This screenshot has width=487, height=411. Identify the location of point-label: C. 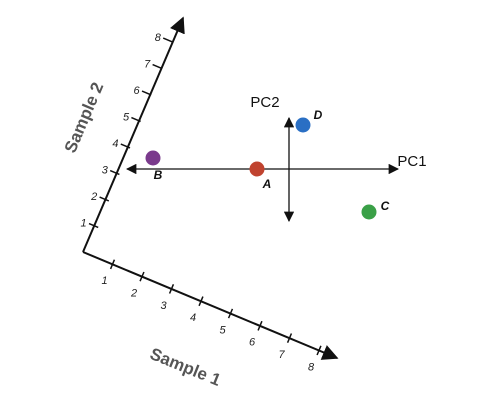
(385, 206).